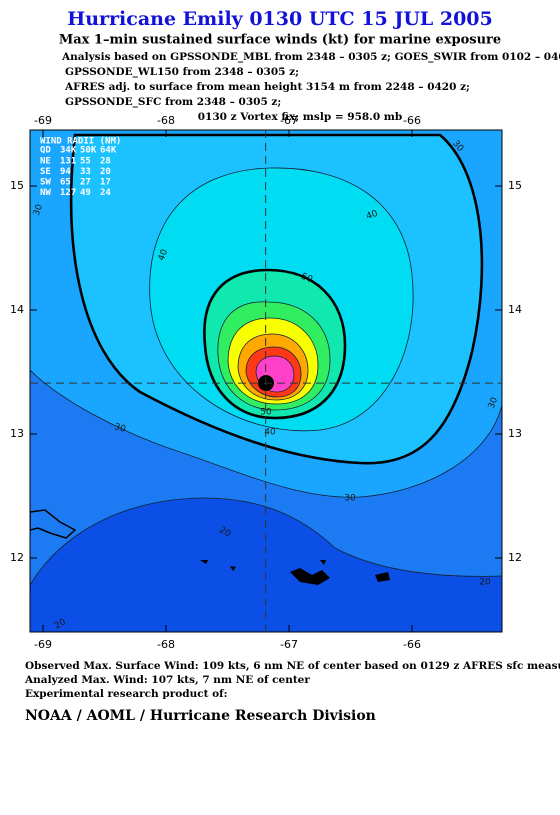 Image resolution: width=560 pixels, height=815 pixels. I want to click on title: Hurricane Emily 0130 UTC 15 JUL 2005, so click(280, 19).